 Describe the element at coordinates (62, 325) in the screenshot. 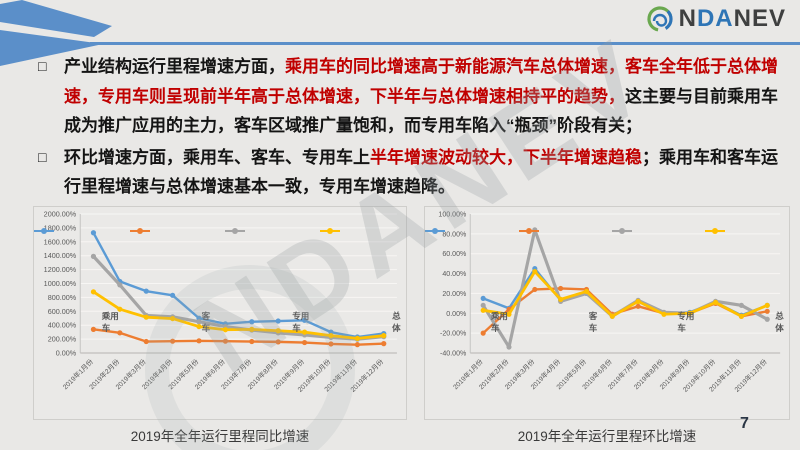

I see `svg-text: 400.00%` at that location.